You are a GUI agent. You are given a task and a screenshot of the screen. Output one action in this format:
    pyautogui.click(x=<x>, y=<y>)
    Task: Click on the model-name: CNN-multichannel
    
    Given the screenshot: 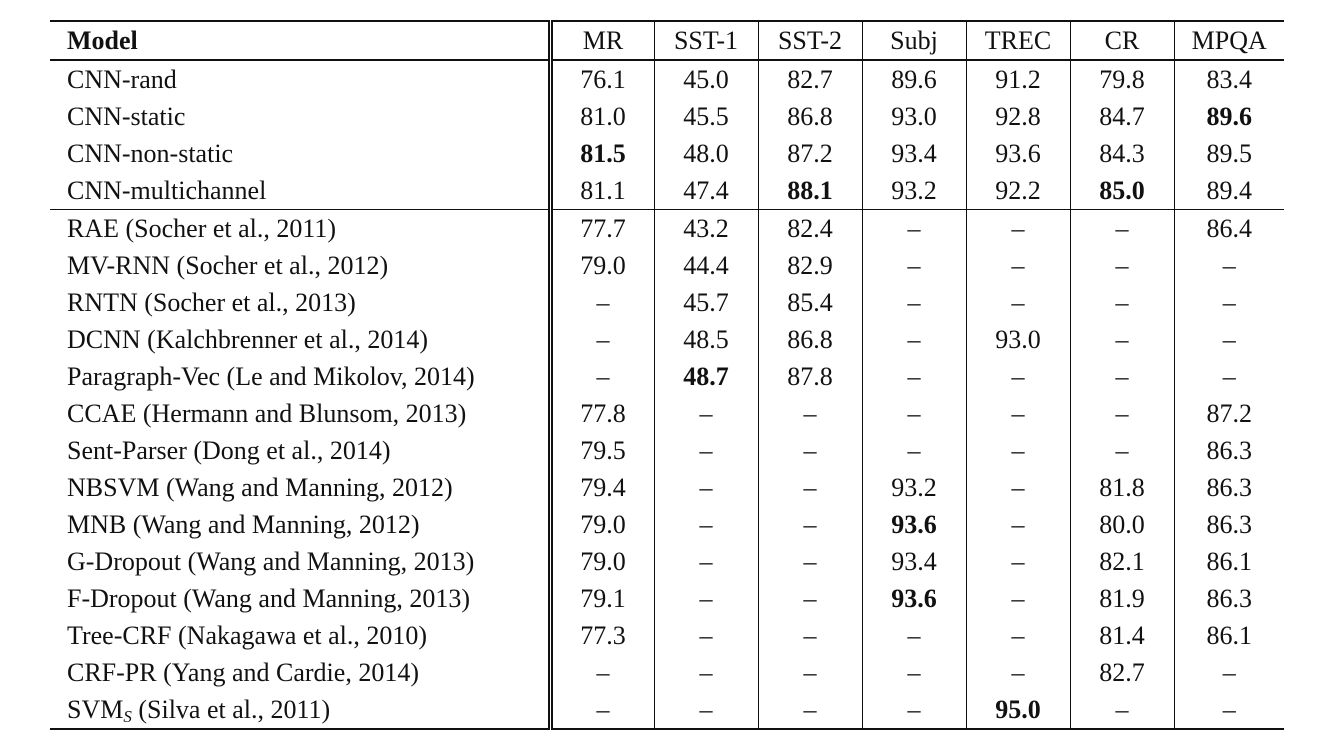 What is the action you would take?
    pyautogui.click(x=167, y=190)
    